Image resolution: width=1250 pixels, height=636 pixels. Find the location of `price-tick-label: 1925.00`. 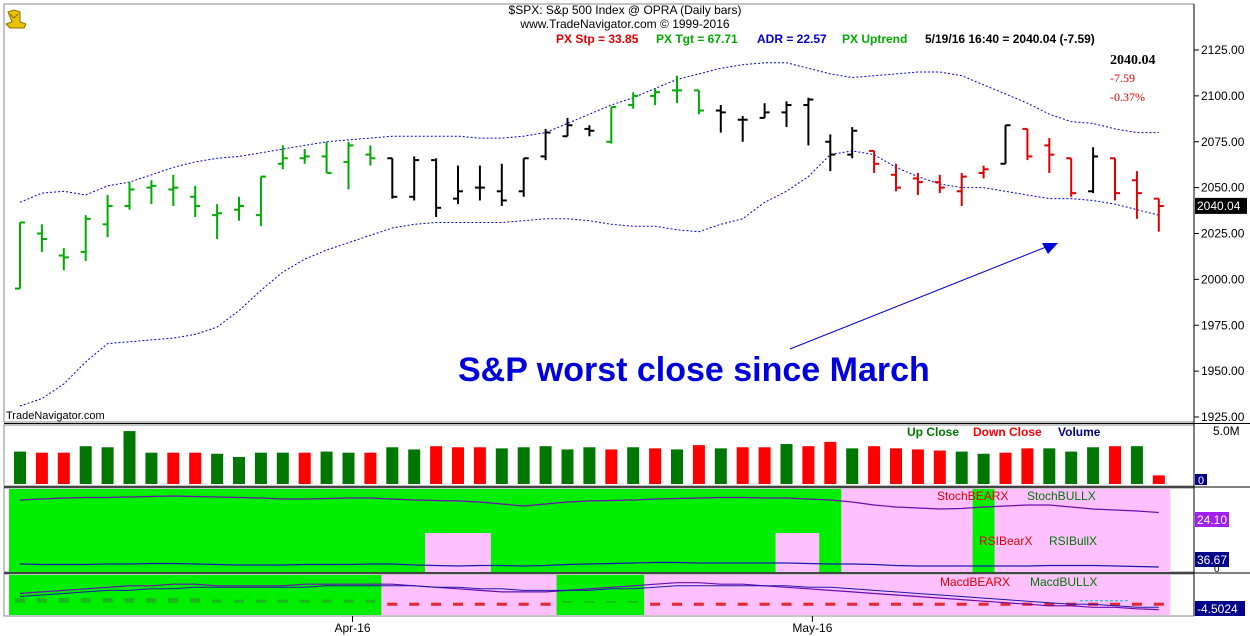

price-tick-label: 1925.00 is located at coordinates (1223, 417).